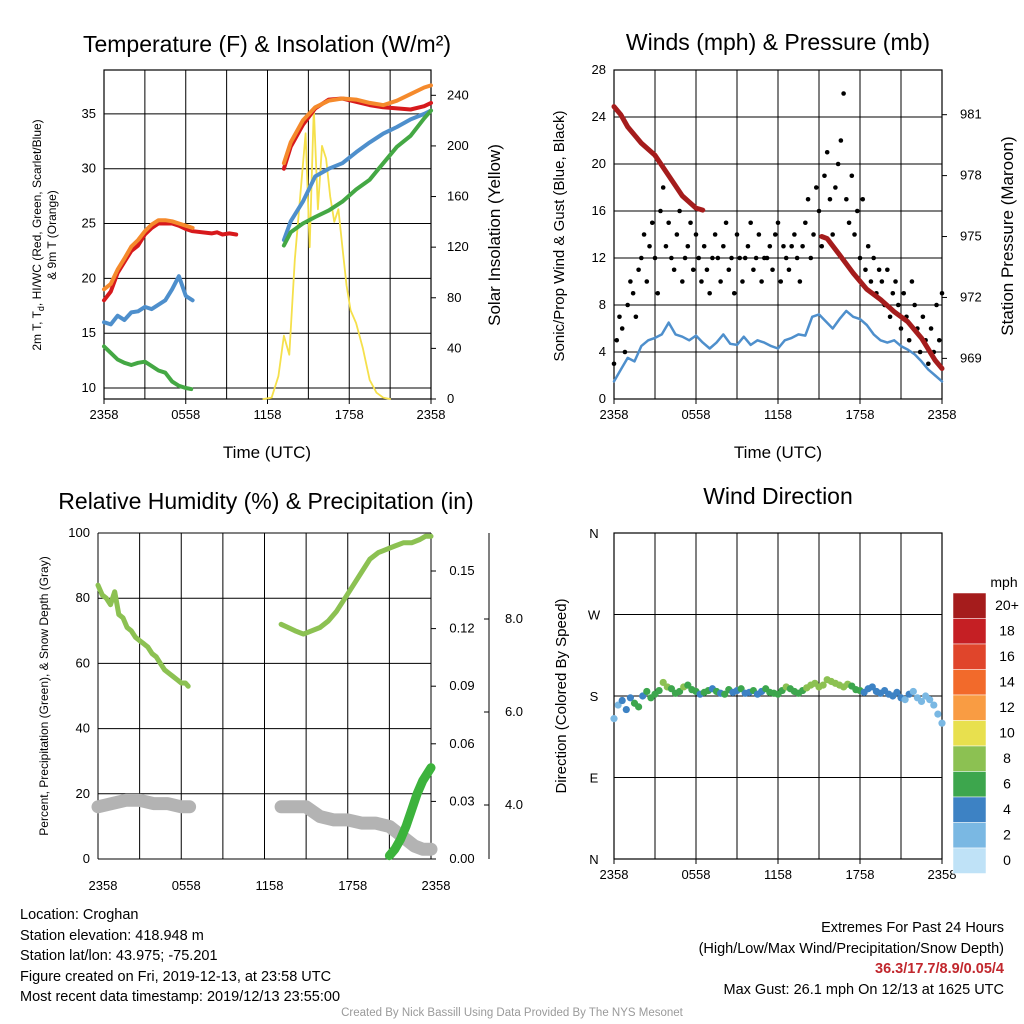  What do you see at coordinates (89, 223) in the screenshot?
I see `temperature-ytick-label: 25` at bounding box center [89, 223].